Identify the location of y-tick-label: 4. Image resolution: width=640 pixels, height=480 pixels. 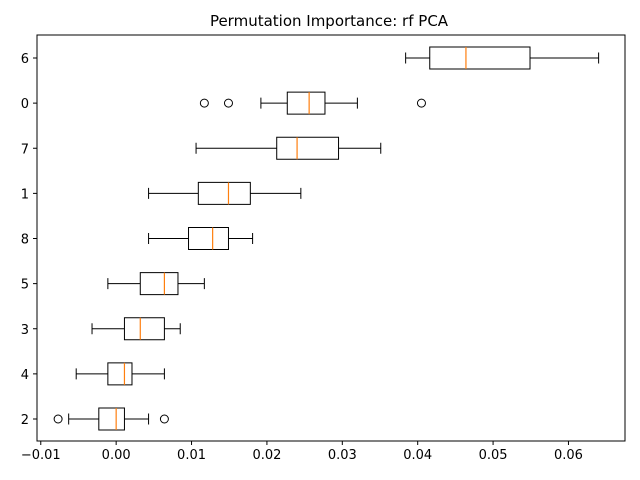
(25, 375).